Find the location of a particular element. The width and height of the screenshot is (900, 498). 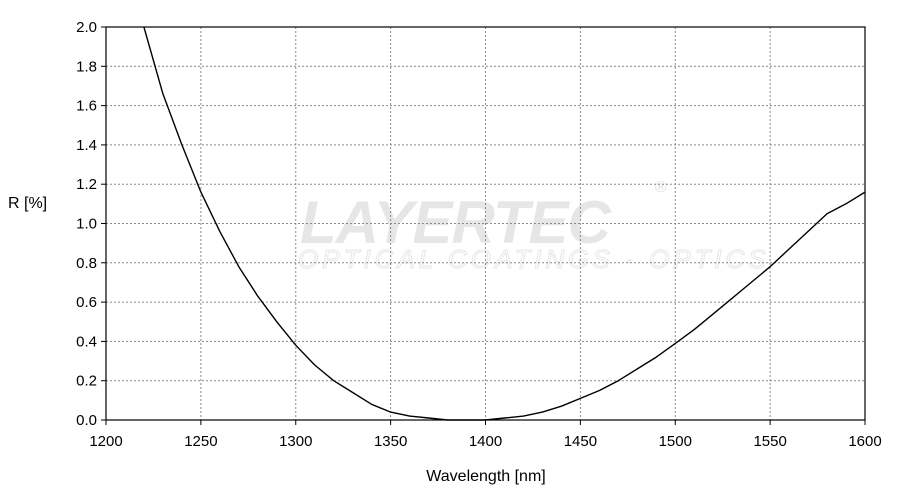

x-tick-label: 1400 is located at coordinates (485, 441).